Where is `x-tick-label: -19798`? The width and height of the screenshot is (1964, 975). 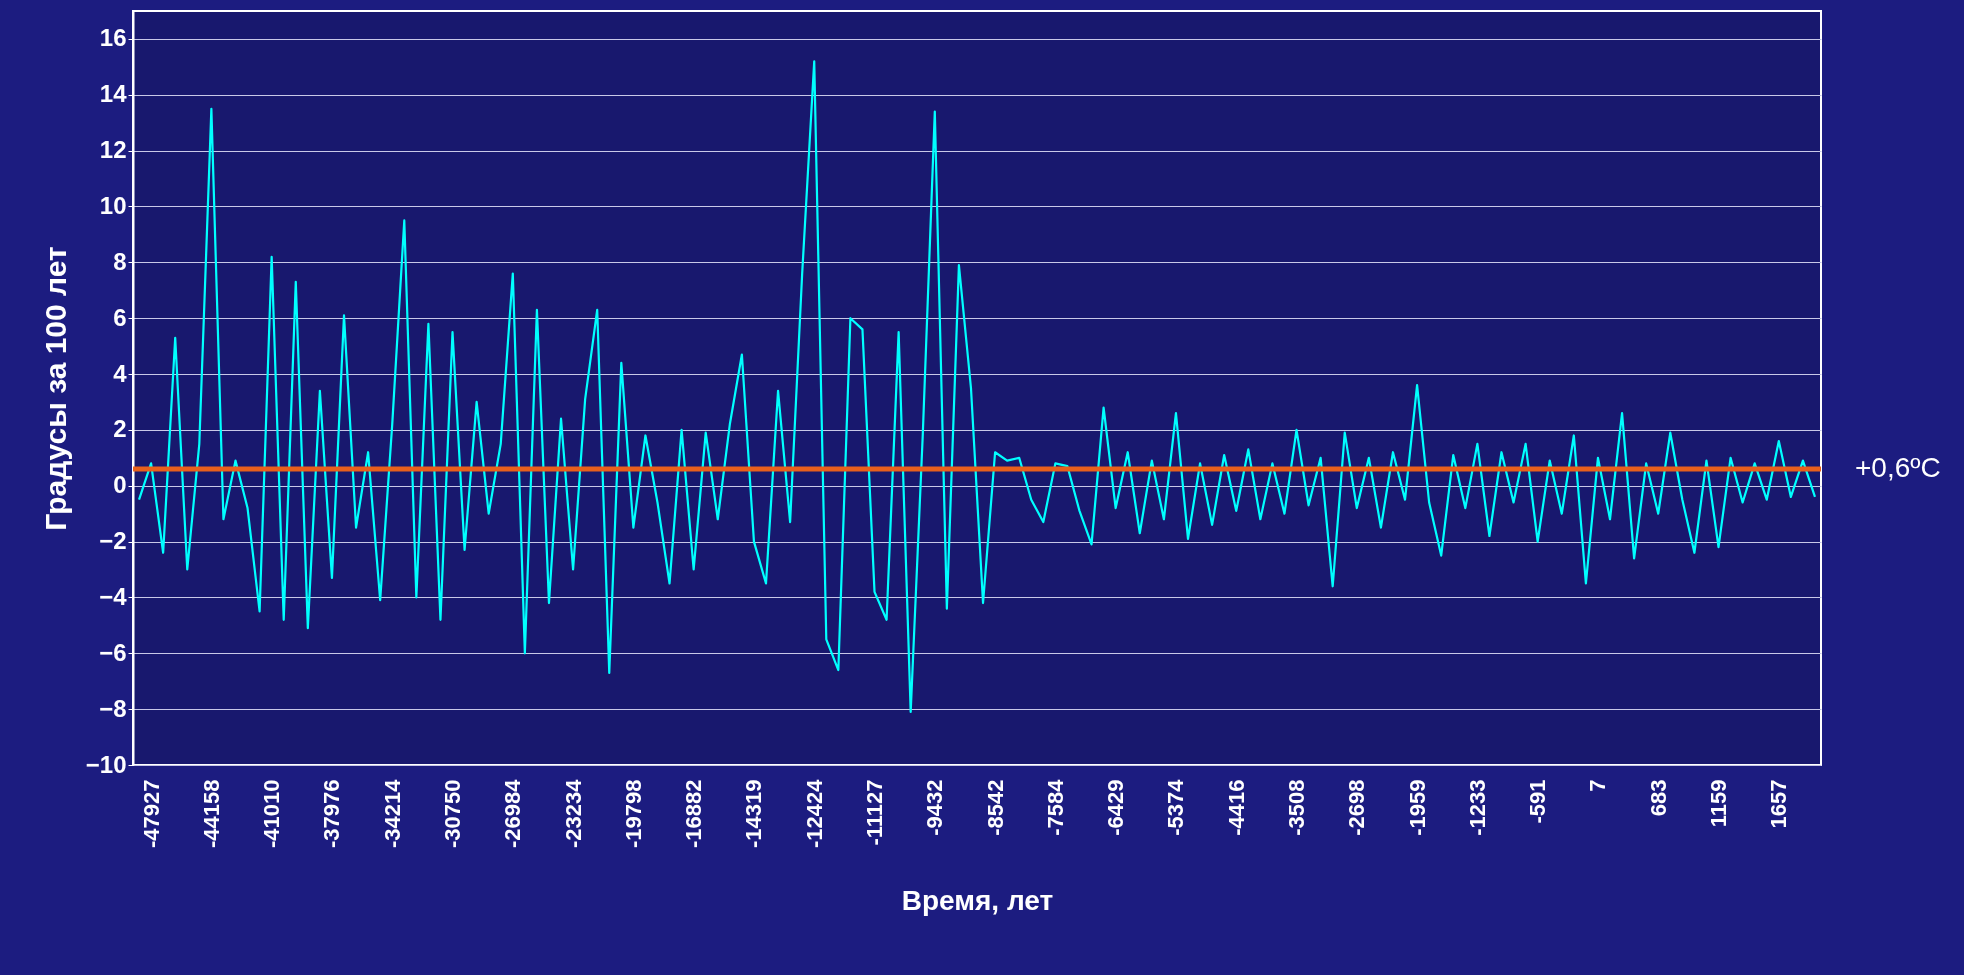
x-tick-label: -19798 is located at coordinates (633, 814).